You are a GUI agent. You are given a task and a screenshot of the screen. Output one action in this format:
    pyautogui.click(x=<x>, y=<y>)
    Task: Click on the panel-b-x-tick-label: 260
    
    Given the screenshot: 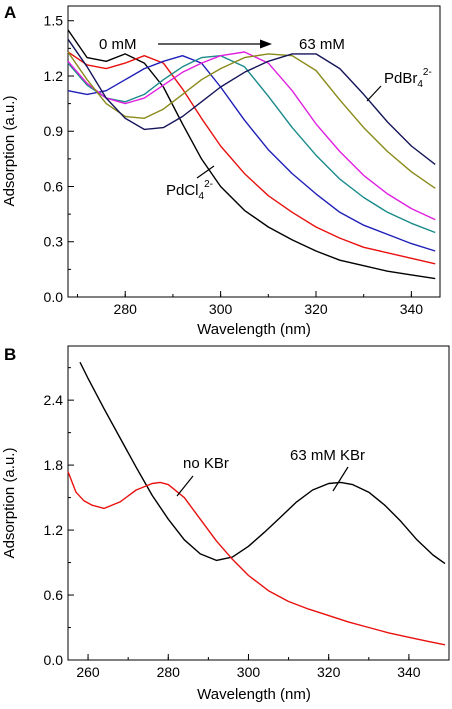 What is the action you would take?
    pyautogui.click(x=88, y=672)
    